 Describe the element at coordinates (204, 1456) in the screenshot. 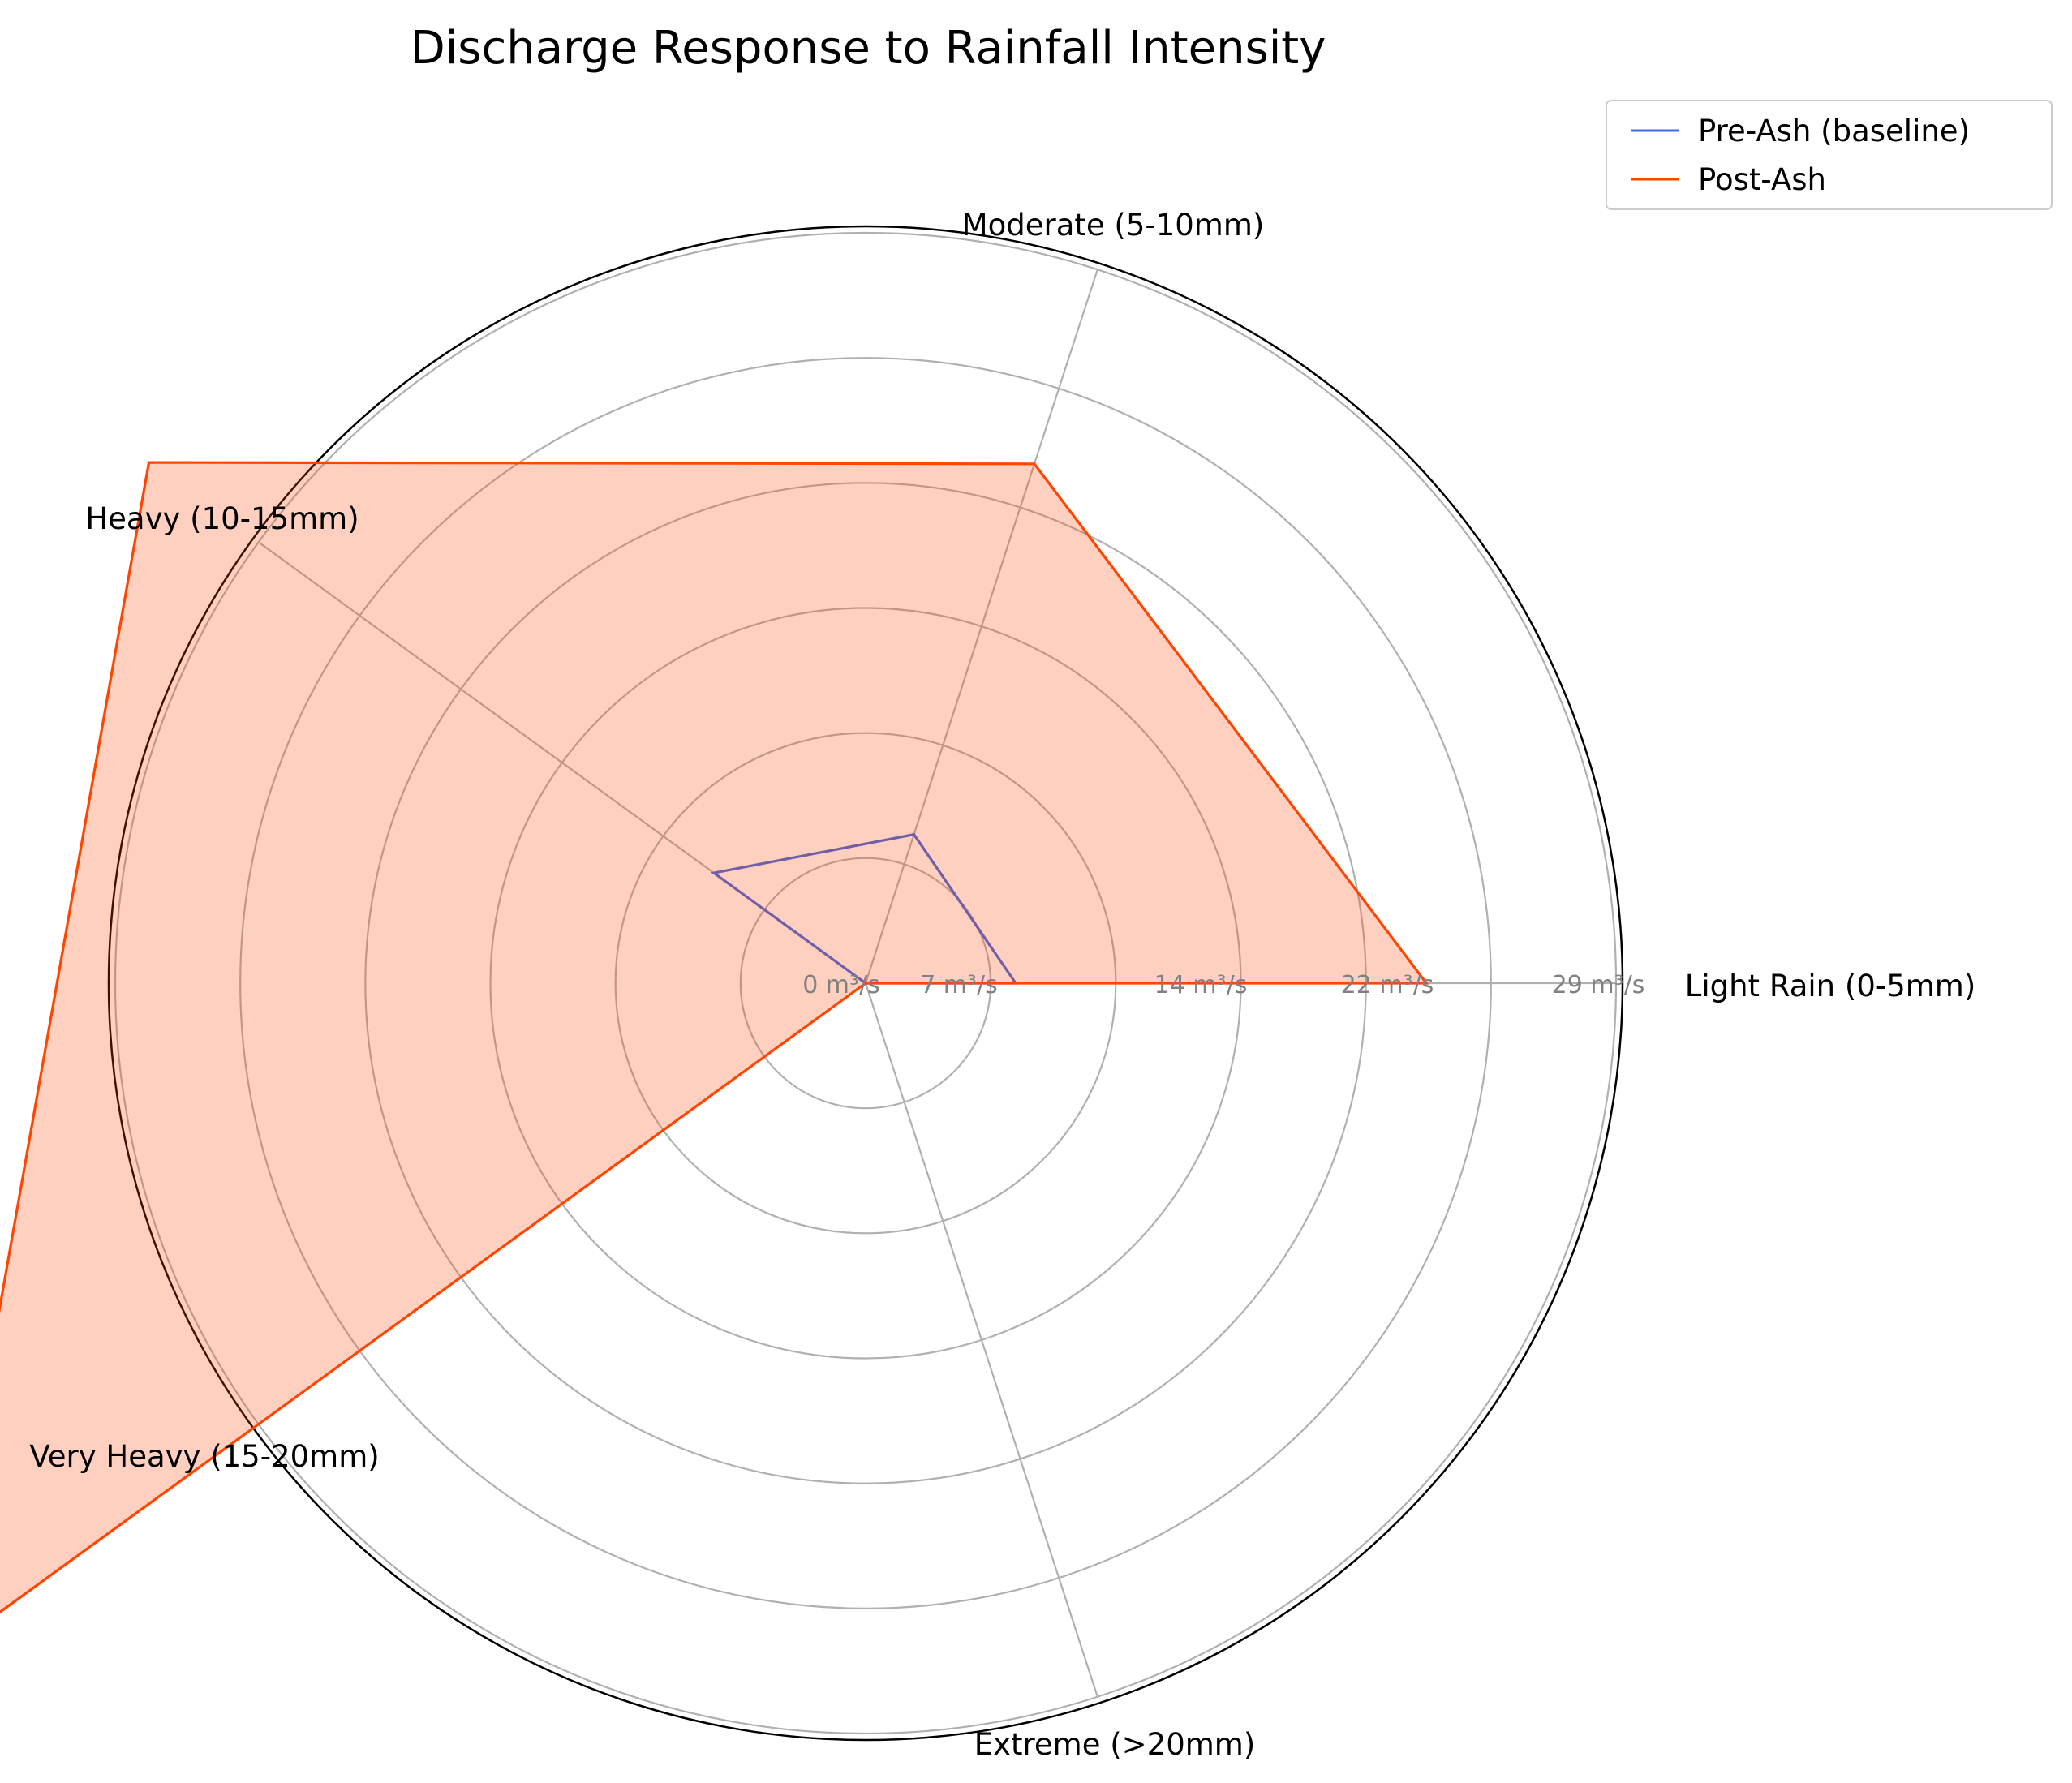

I see `category-label: Very Heavy (15-20mm)` at that location.